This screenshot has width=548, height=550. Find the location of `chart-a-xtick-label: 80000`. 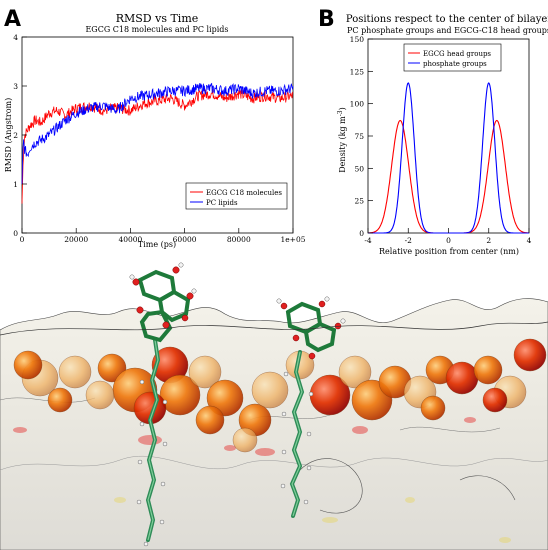

chart-a-xtick-label: 80000 is located at coordinates (239, 239).